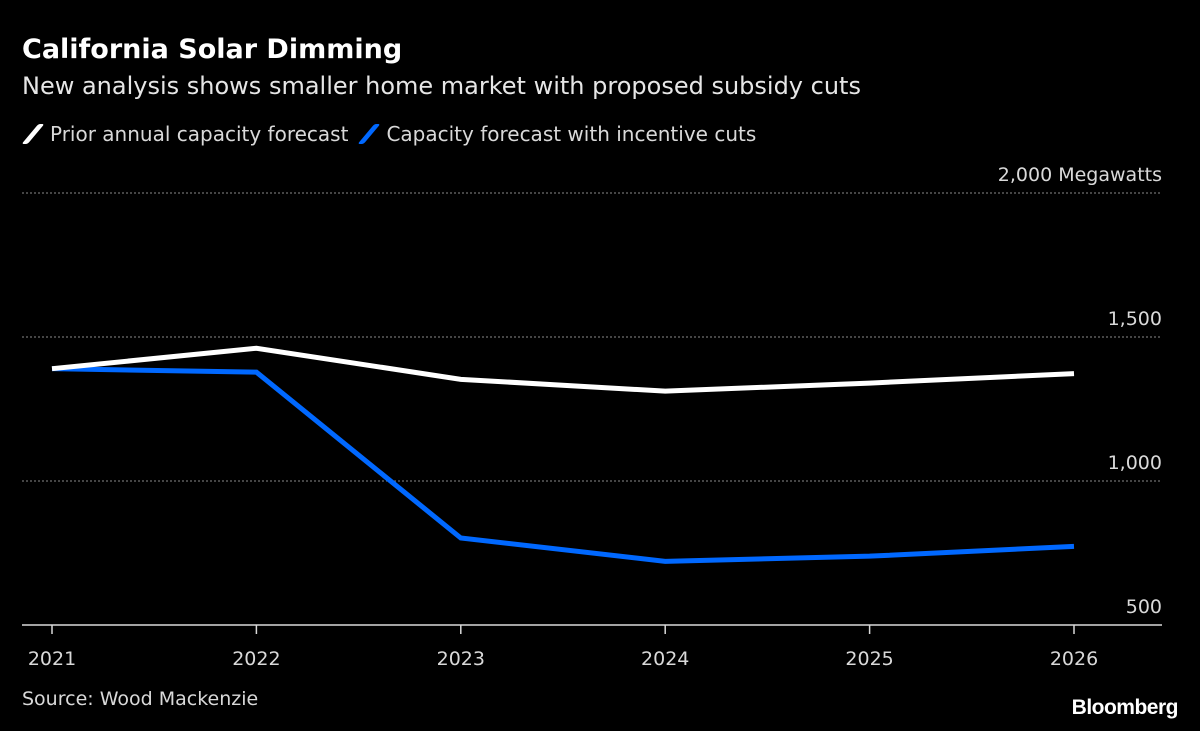 This screenshot has height=731, width=1200. Describe the element at coordinates (1144, 607) in the screenshot. I see `y-tick-label: 500` at that location.